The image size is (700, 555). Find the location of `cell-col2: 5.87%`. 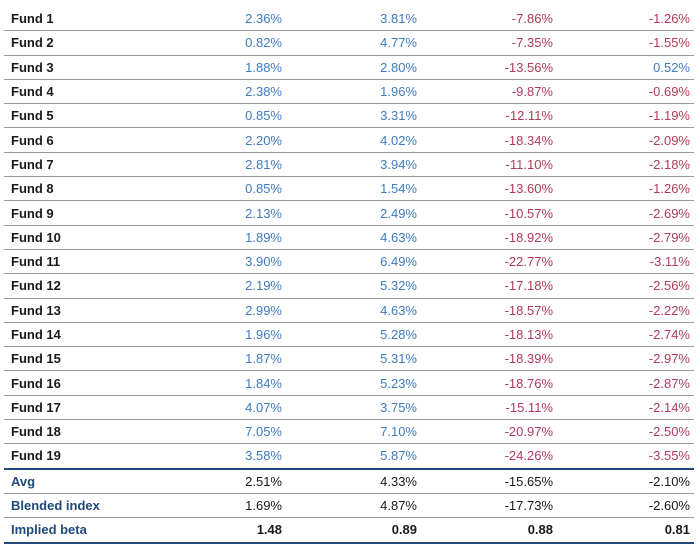

cell-col2: 5.87% is located at coordinates (353, 456).